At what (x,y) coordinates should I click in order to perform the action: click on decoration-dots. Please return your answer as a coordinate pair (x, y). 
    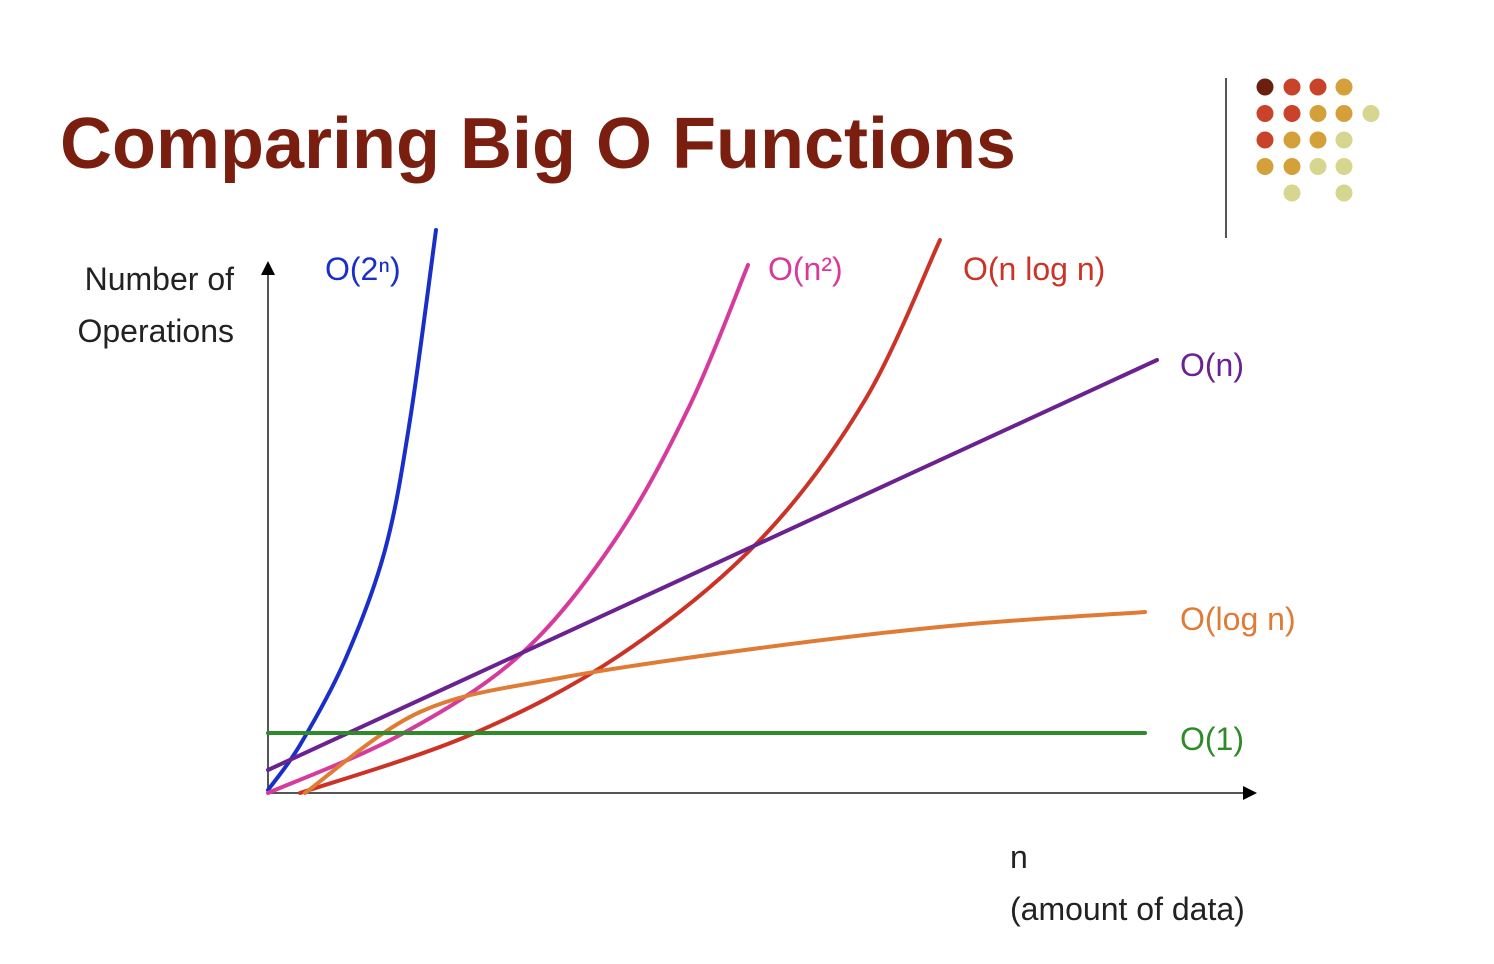
    Looking at the image, I should click on (1318, 140).